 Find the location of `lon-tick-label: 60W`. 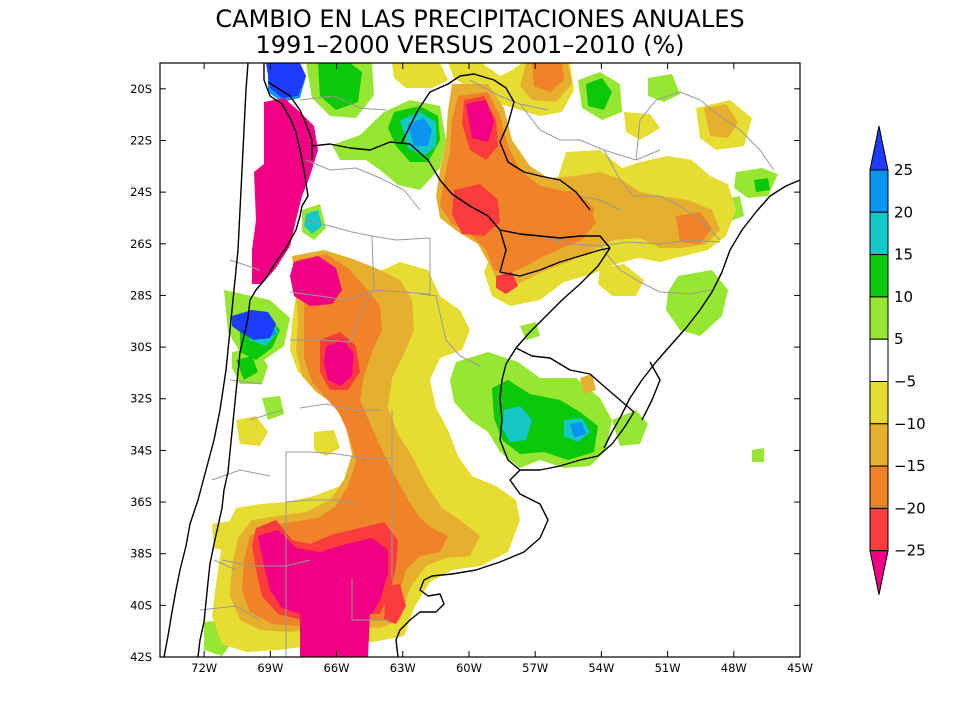

lon-tick-label: 60W is located at coordinates (469, 668).